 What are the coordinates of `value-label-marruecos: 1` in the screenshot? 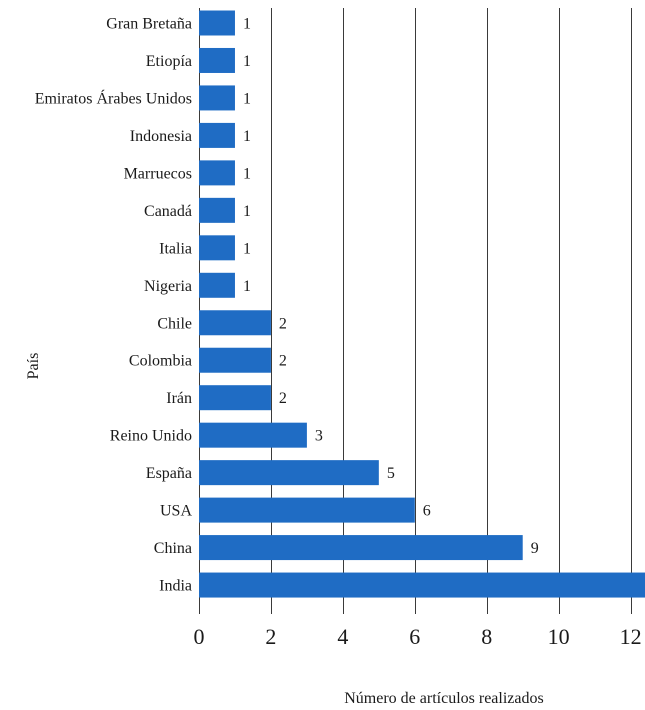 It's located at (247, 173).